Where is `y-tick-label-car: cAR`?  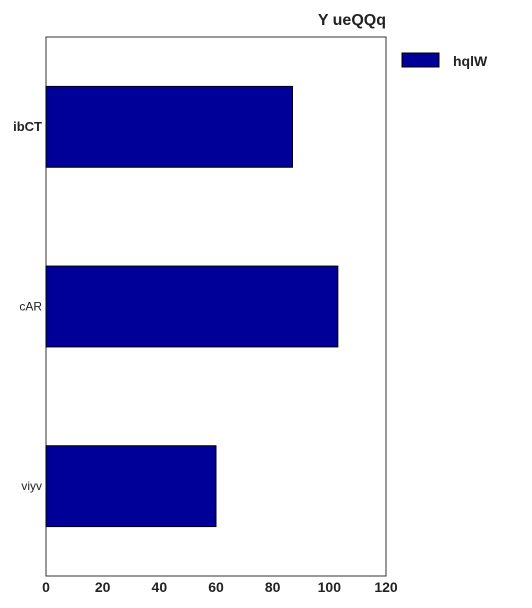 y-tick-label-car: cAR is located at coordinates (30, 307).